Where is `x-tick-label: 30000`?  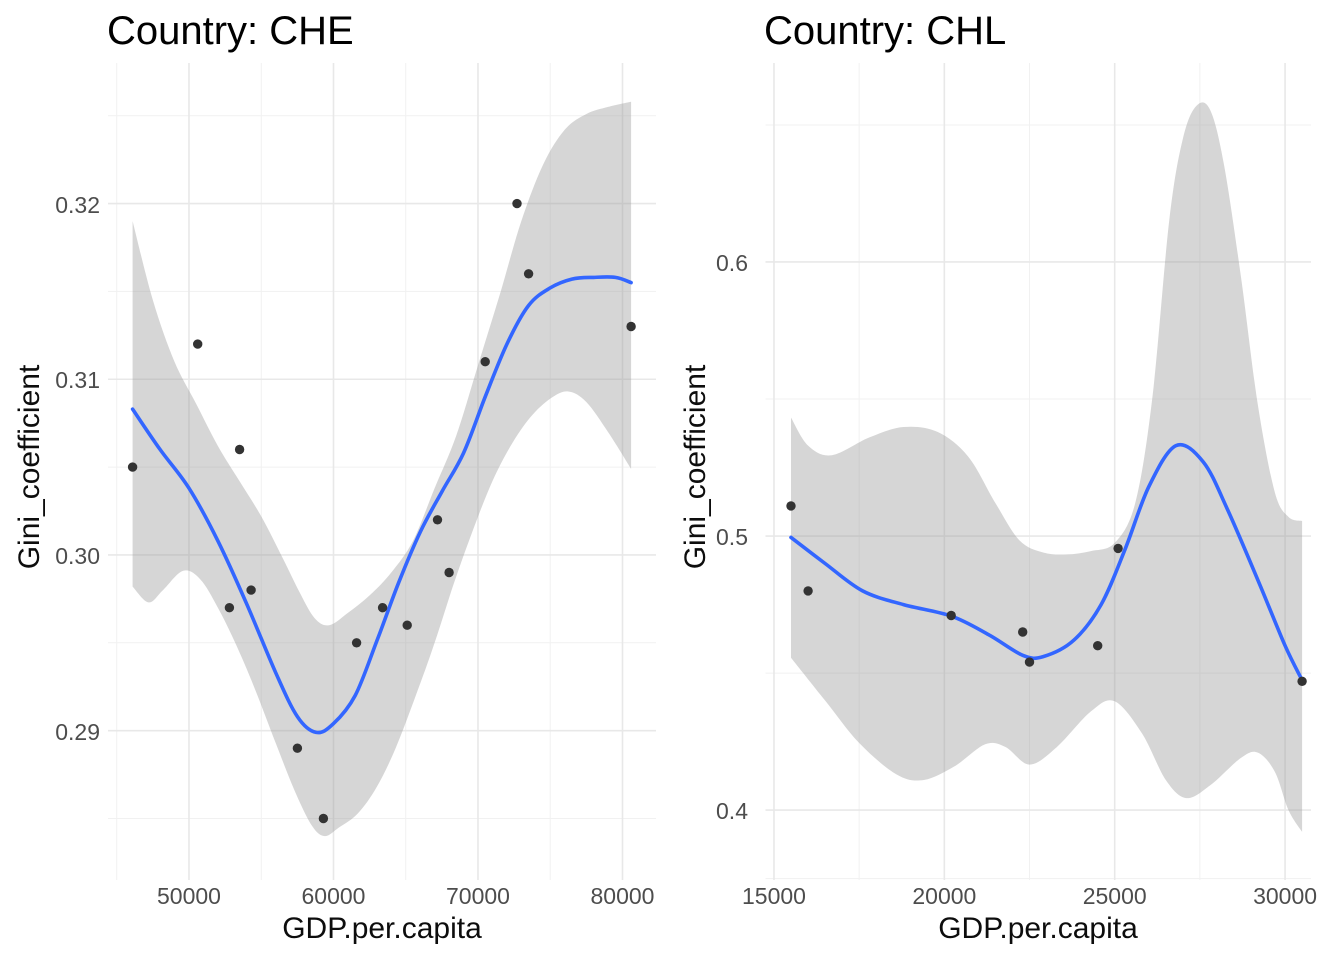 x-tick-label: 30000 is located at coordinates (1285, 896).